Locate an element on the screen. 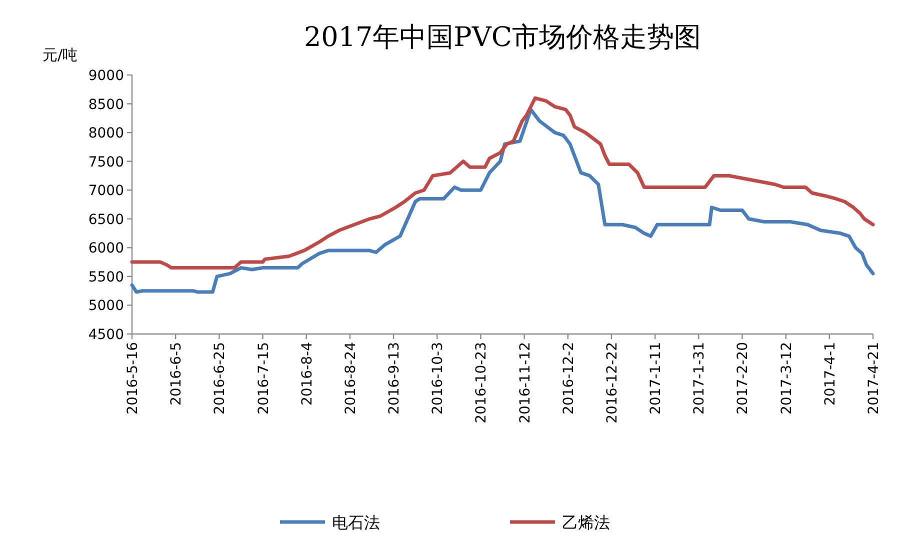 The image size is (900, 544). x-tick-label: 2016-10-23 is located at coordinates (482, 383).